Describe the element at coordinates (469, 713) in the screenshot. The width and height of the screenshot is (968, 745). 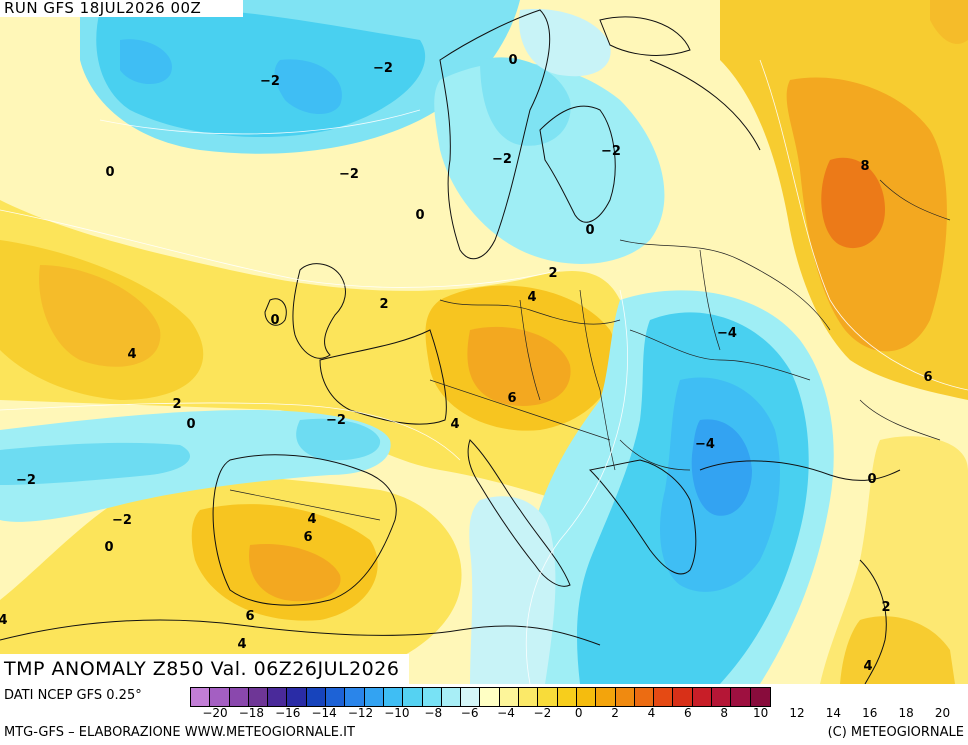
I see `color-scale-tick: −6` at that location.